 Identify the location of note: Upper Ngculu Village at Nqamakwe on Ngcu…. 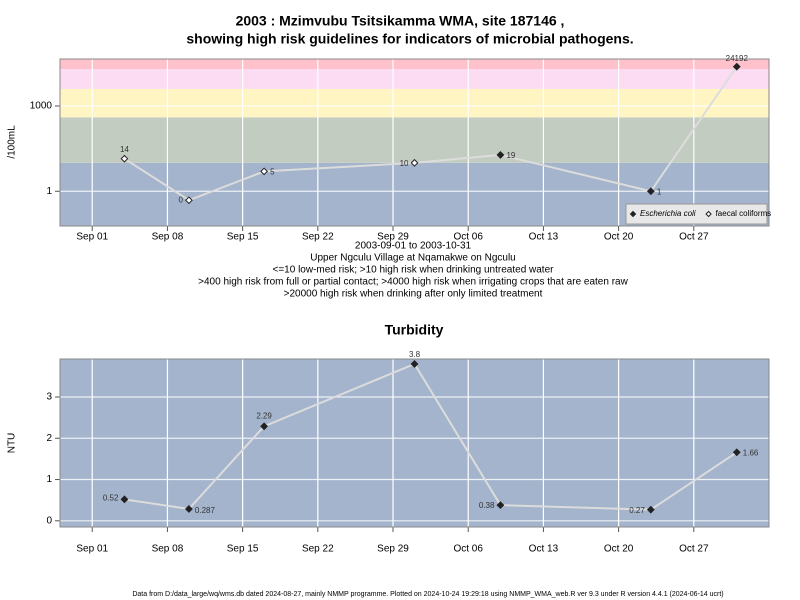
(412, 258).